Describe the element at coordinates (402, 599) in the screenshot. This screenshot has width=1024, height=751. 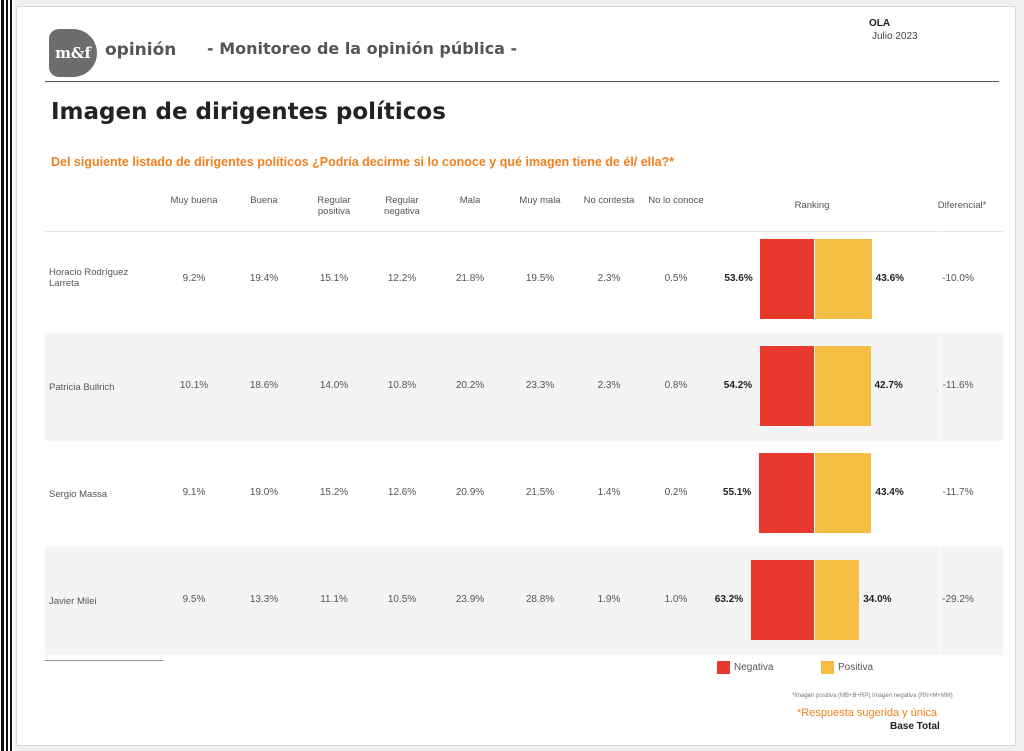
I see `table-cell: 10.5%` at that location.